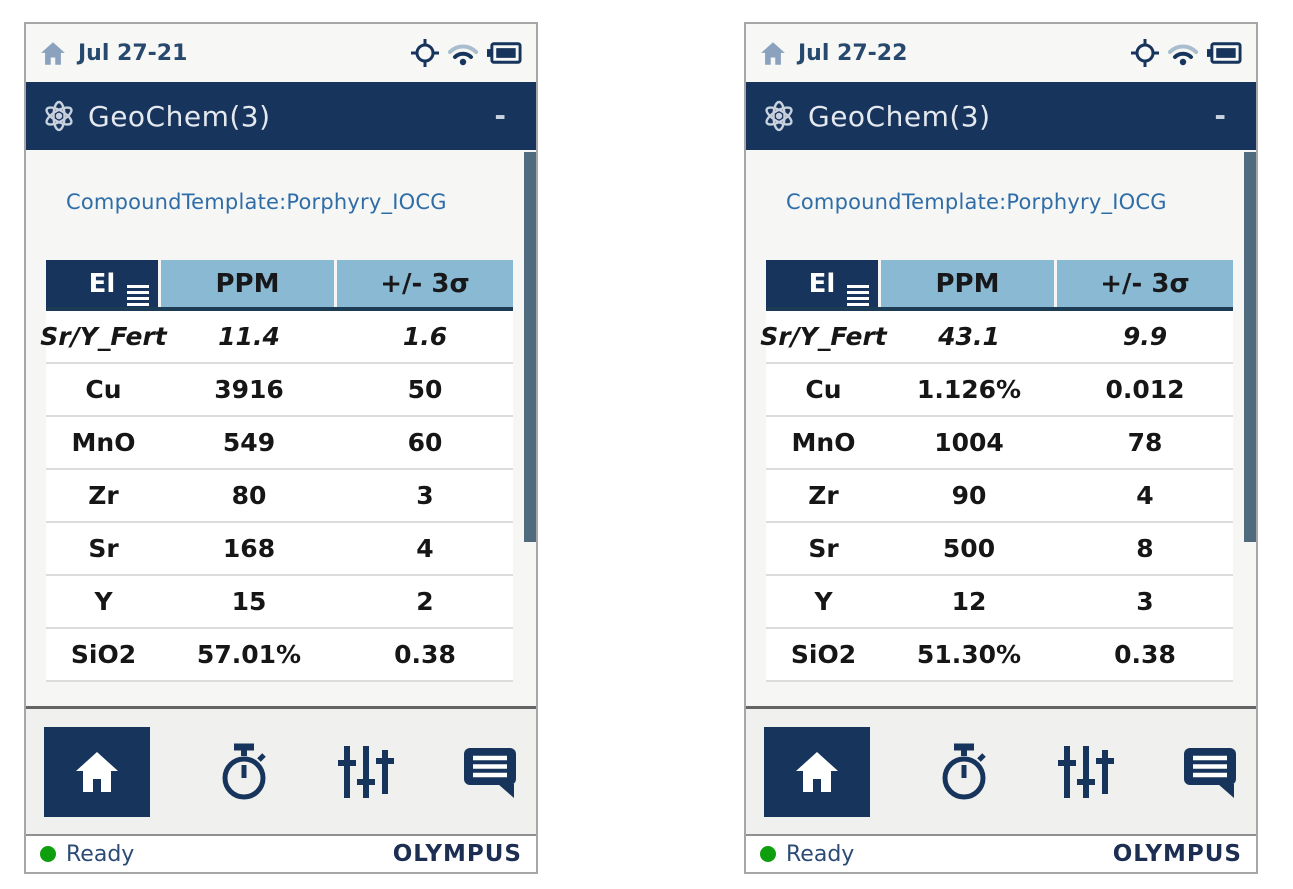 This screenshot has width=1293, height=889. What do you see at coordinates (279, 655) in the screenshot?
I see `table-row: SiO2 57.01% 0.38` at bounding box center [279, 655].